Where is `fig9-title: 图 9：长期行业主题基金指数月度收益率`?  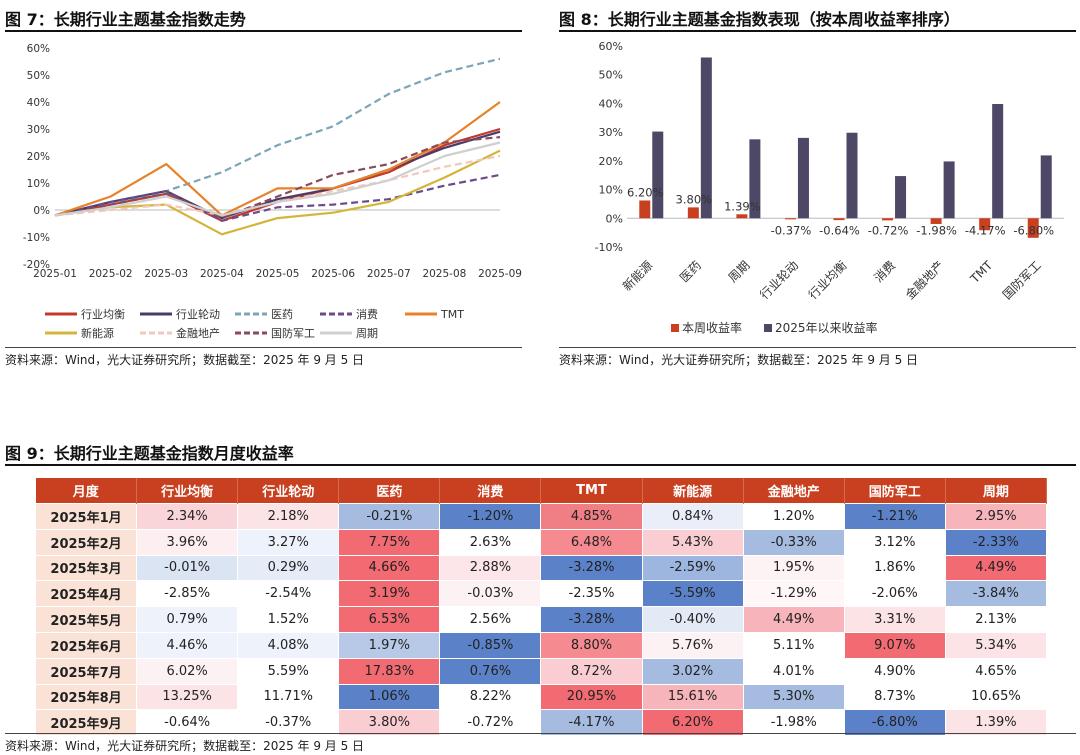 fig9-title: 图 9：长期行业主题基金指数月度收益率 is located at coordinates (149, 453).